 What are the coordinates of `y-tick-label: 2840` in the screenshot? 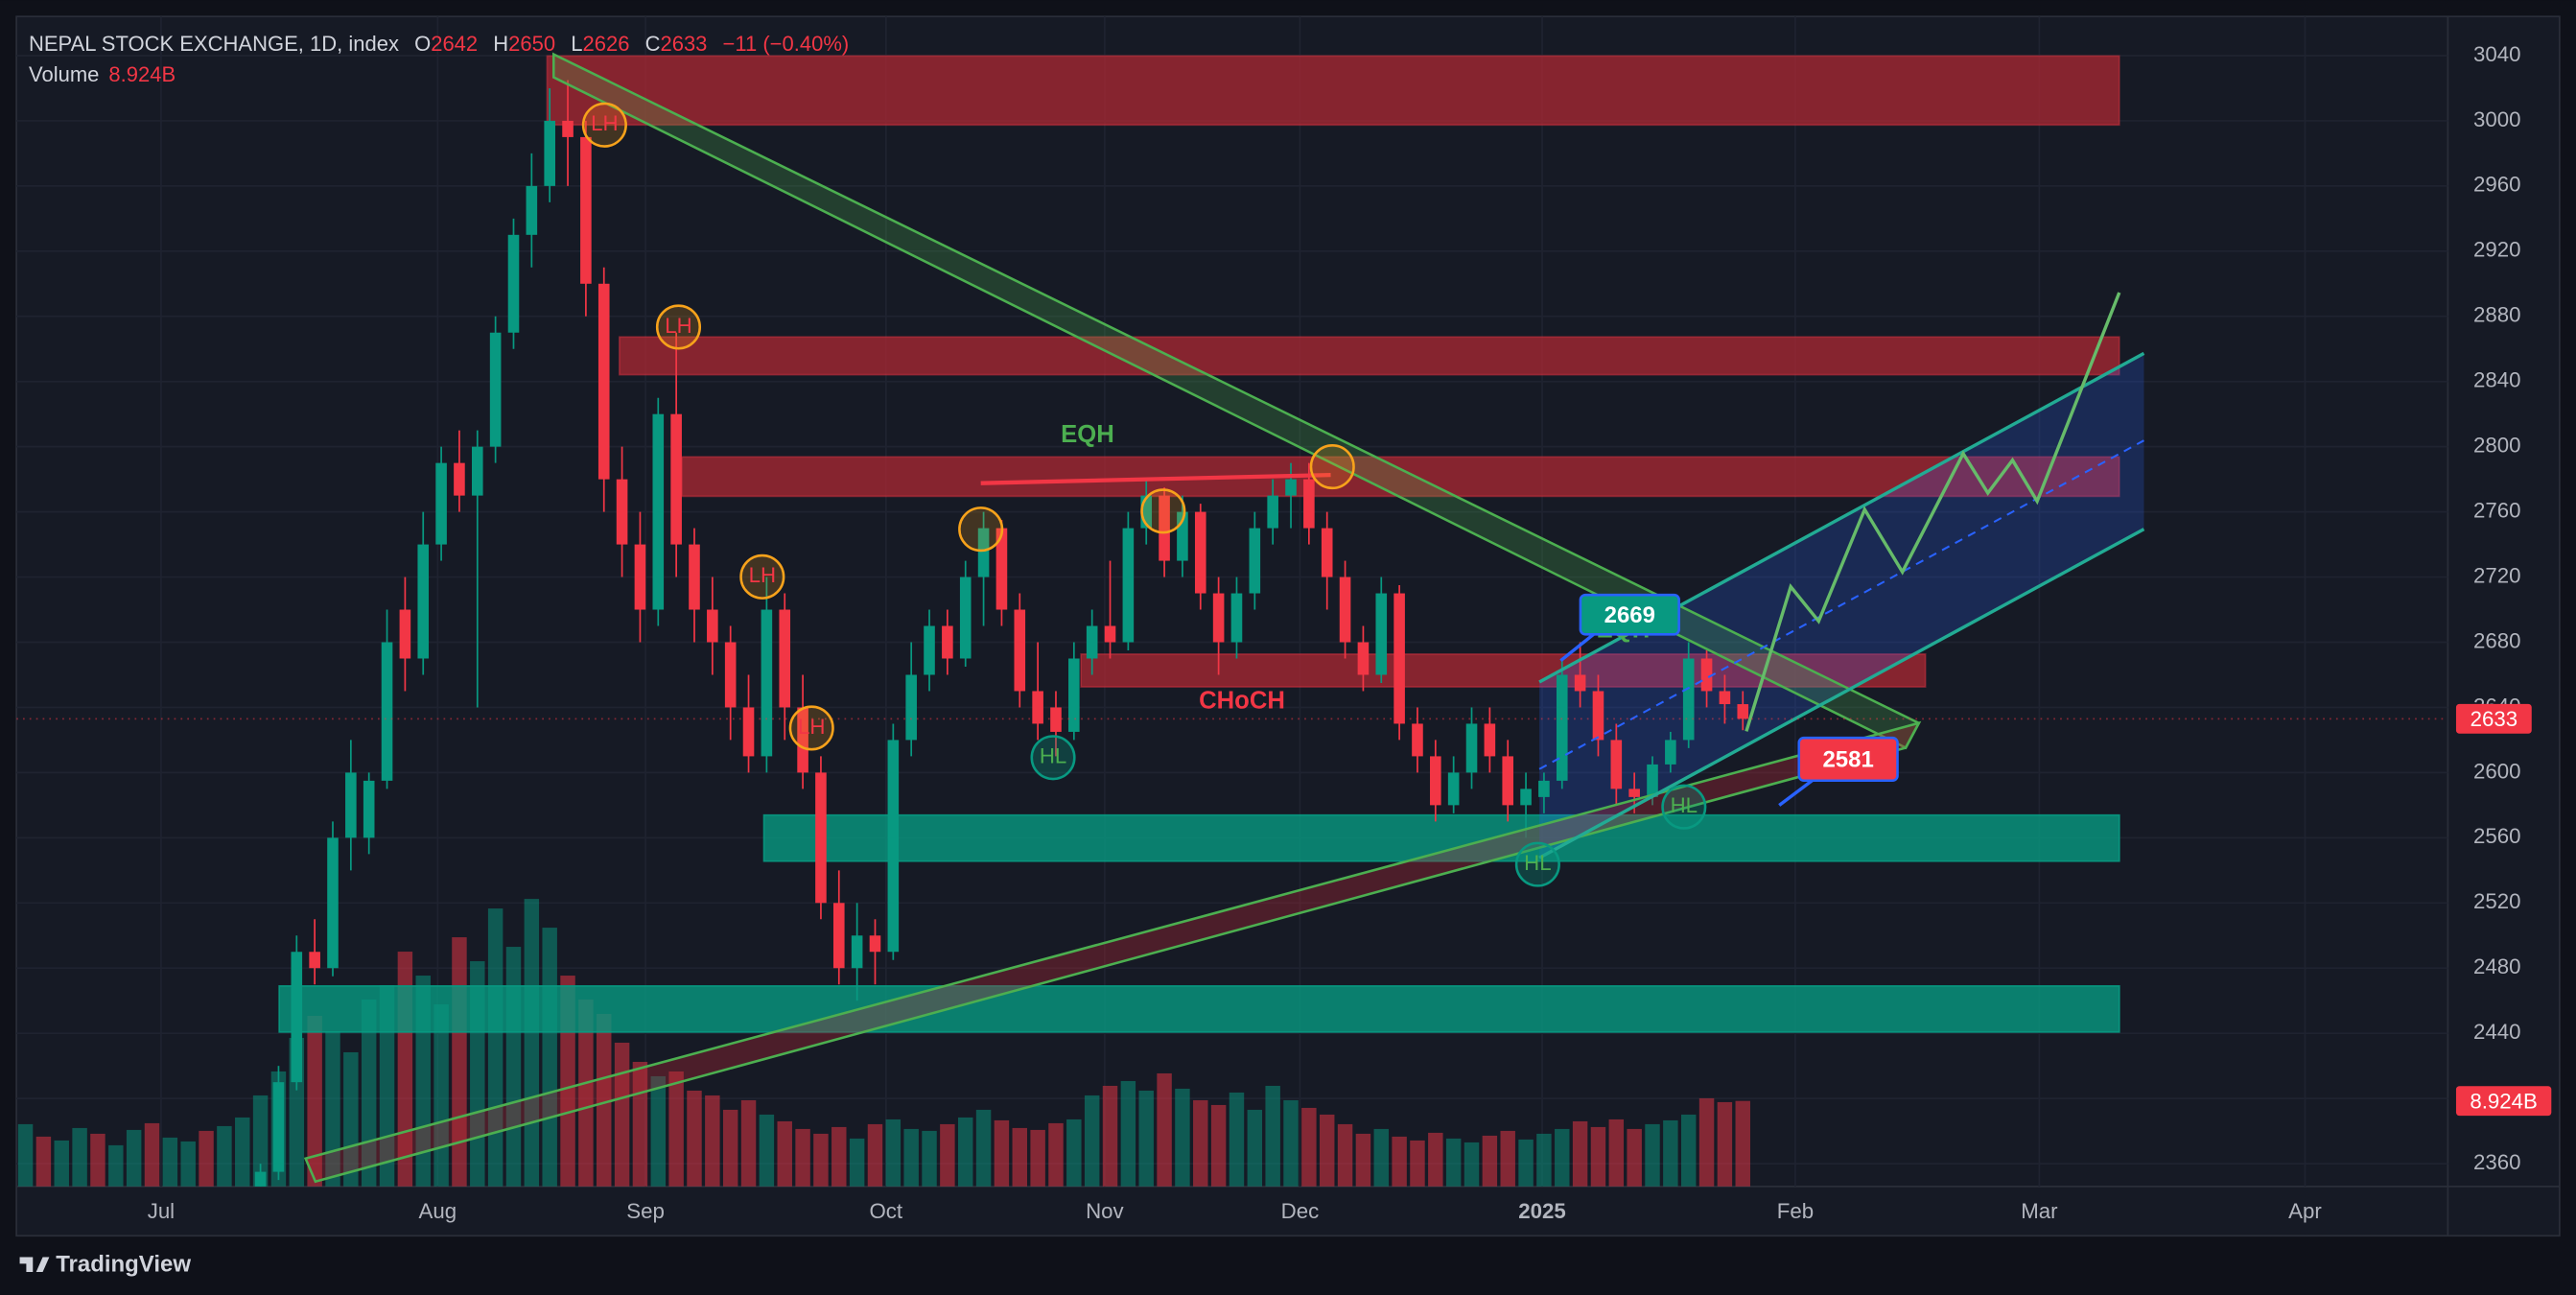 It's located at (2496, 380).